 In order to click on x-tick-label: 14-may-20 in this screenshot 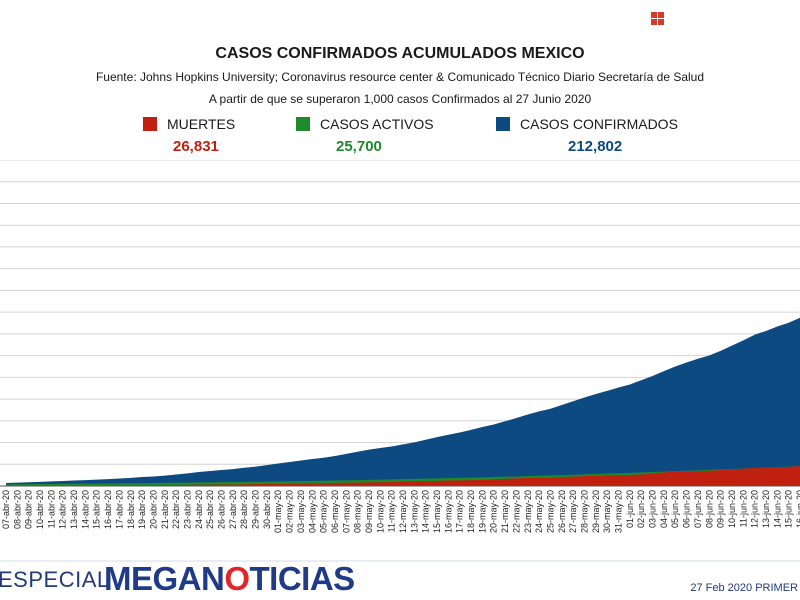, I will do `click(426, 511)`.